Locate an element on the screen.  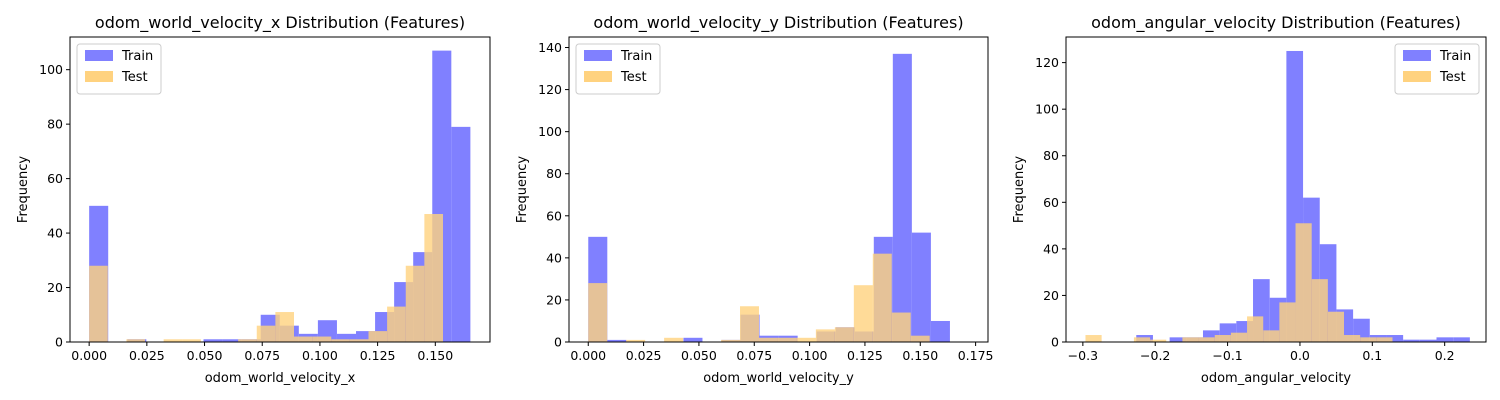
x-tick-label: 0.150 is located at coordinates (920, 355).